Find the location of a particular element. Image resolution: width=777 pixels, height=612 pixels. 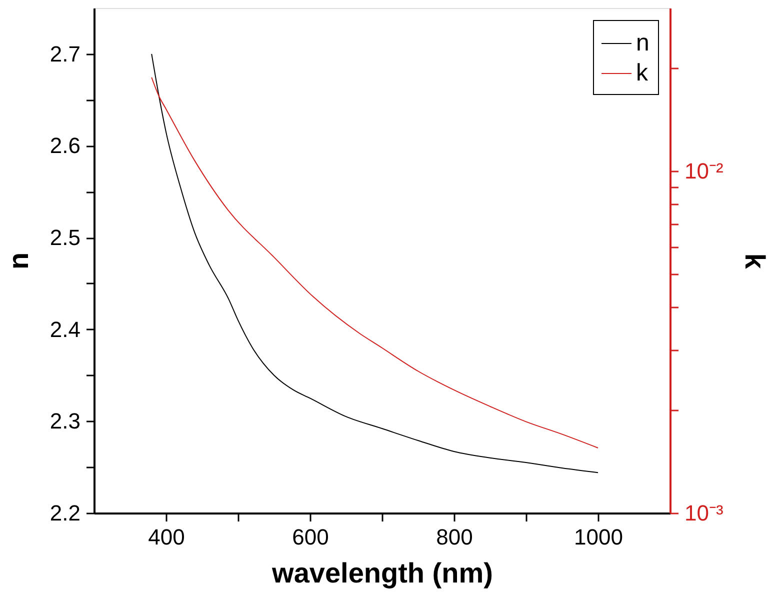

y2-axis-title: k is located at coordinates (754, 261).